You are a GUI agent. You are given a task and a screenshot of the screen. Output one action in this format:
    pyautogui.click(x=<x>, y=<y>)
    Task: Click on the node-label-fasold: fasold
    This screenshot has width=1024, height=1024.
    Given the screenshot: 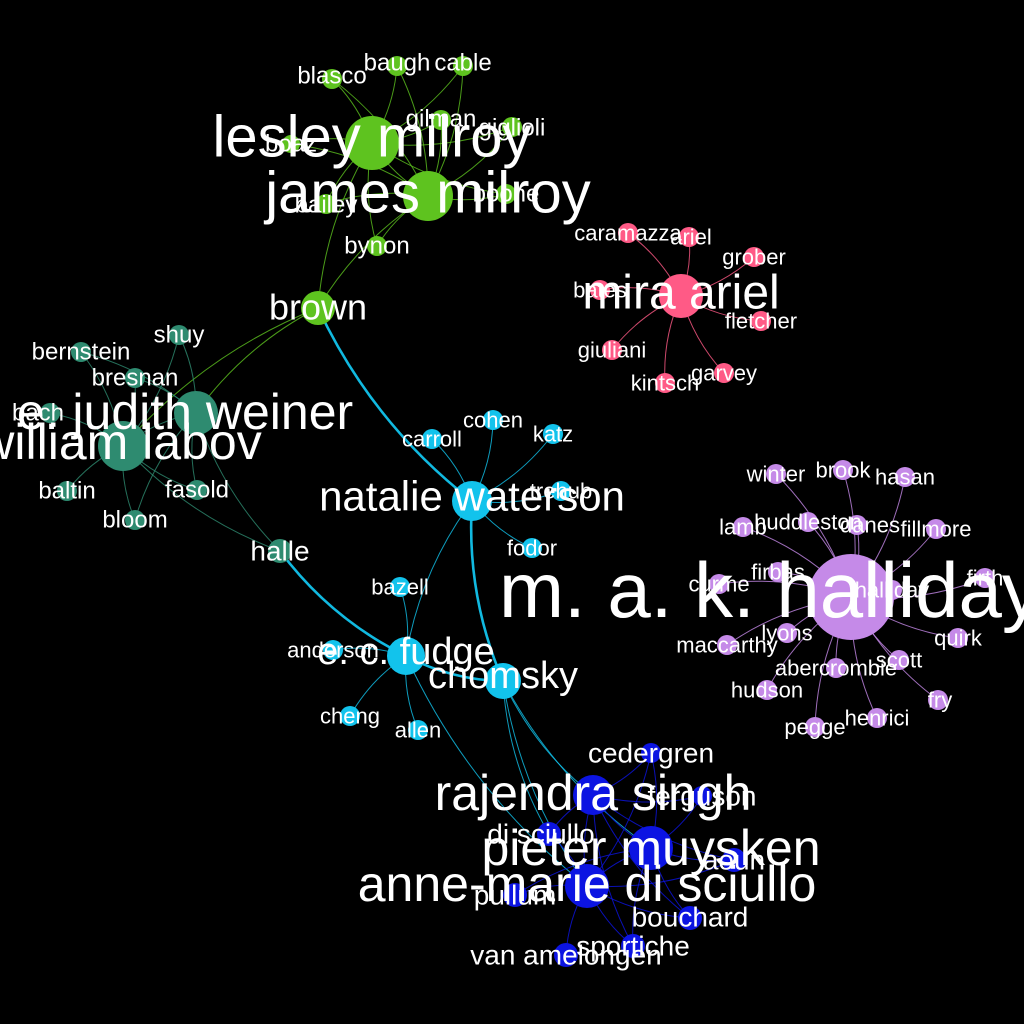 What is the action you would take?
    pyautogui.click(x=197, y=490)
    